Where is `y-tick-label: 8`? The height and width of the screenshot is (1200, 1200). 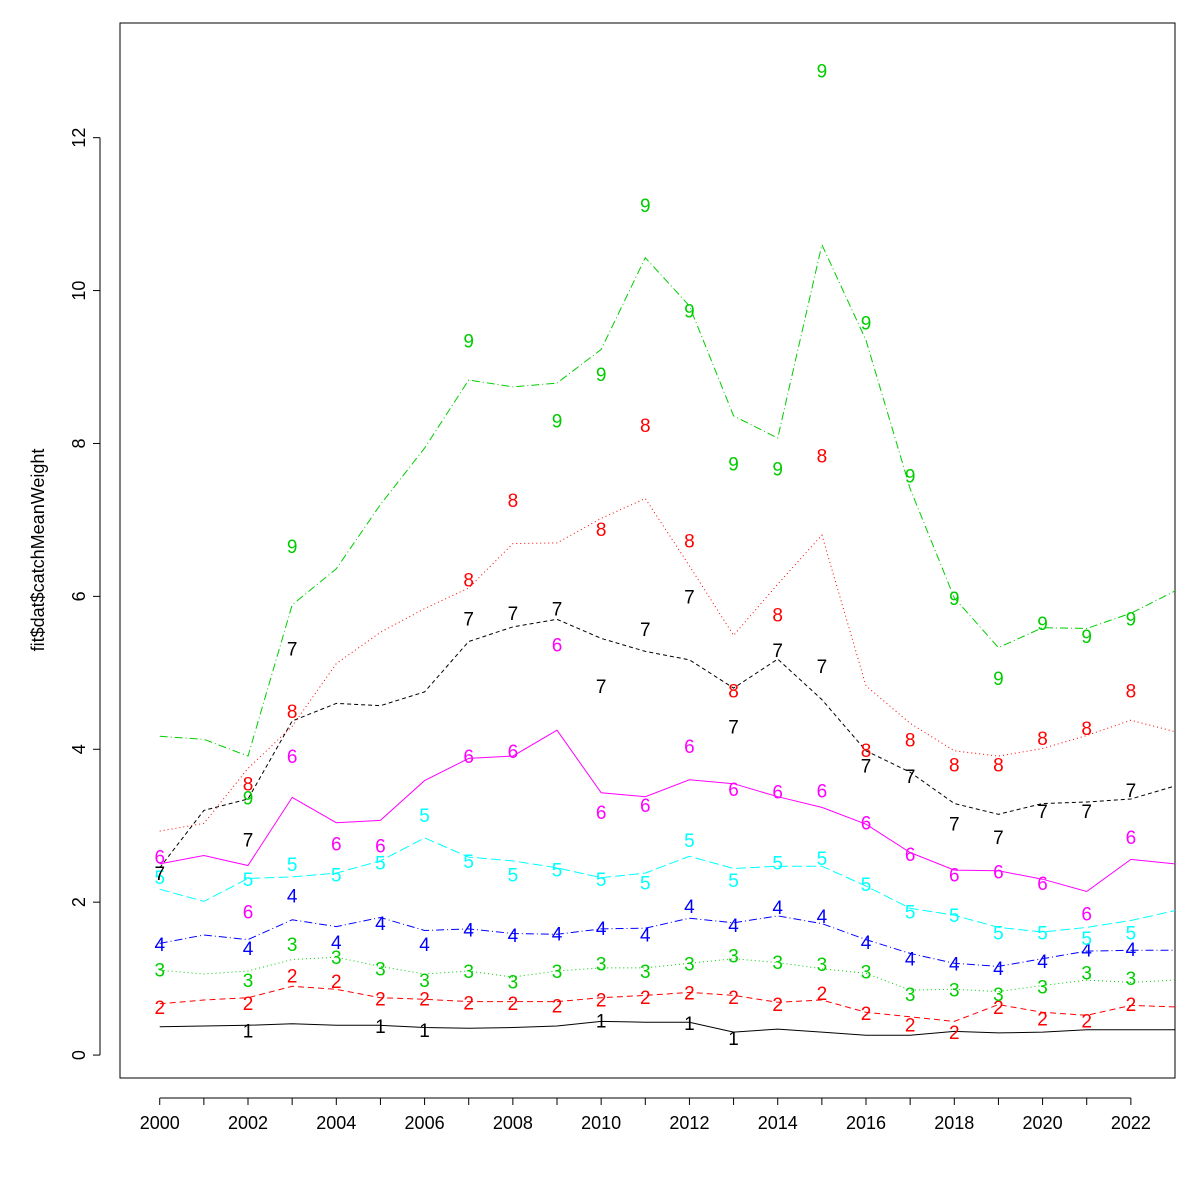 y-tick-label: 8 is located at coordinates (79, 443).